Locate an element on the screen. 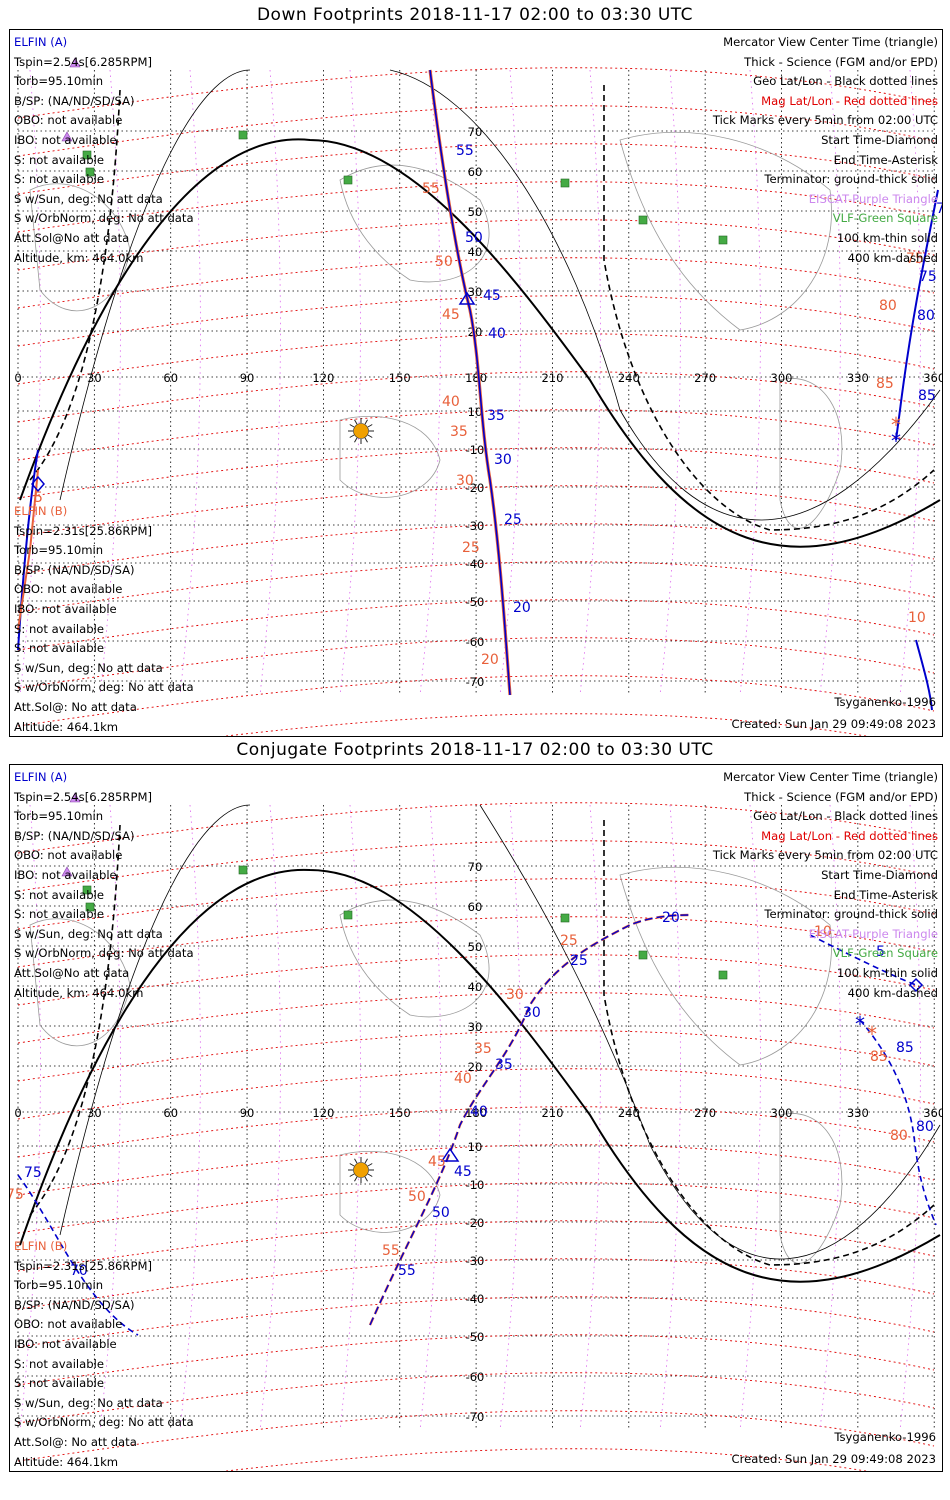 This screenshot has height=1500, width=950. elfin-b-line: Altitude: 464.1km is located at coordinates (66, 1461).